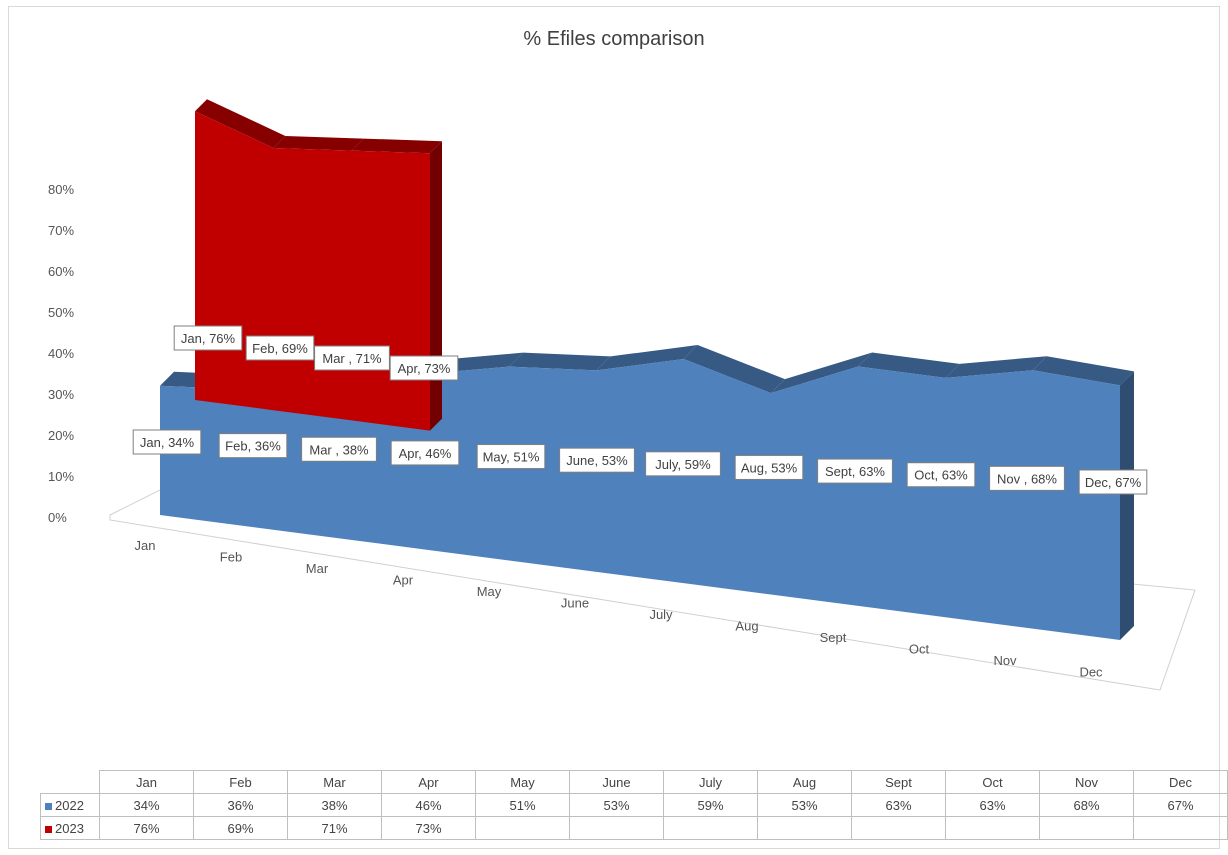 This screenshot has height=855, width=1228. What do you see at coordinates (614, 39) in the screenshot?
I see `chart-title: % Efiles comparison` at bounding box center [614, 39].